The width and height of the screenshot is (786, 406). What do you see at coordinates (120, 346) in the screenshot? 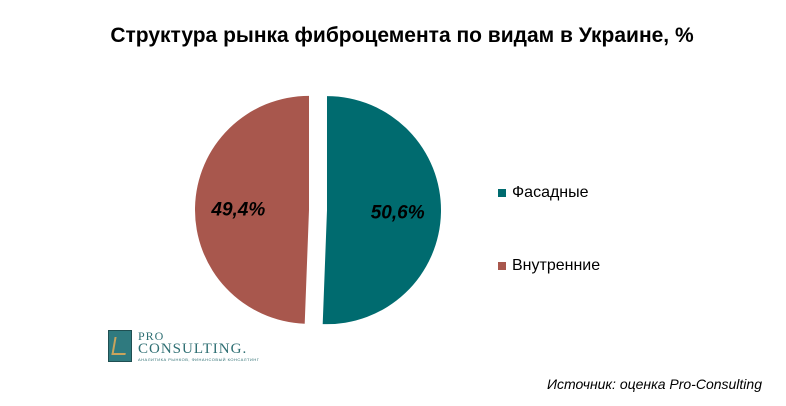
I see `logo-emblem-icon` at bounding box center [120, 346].